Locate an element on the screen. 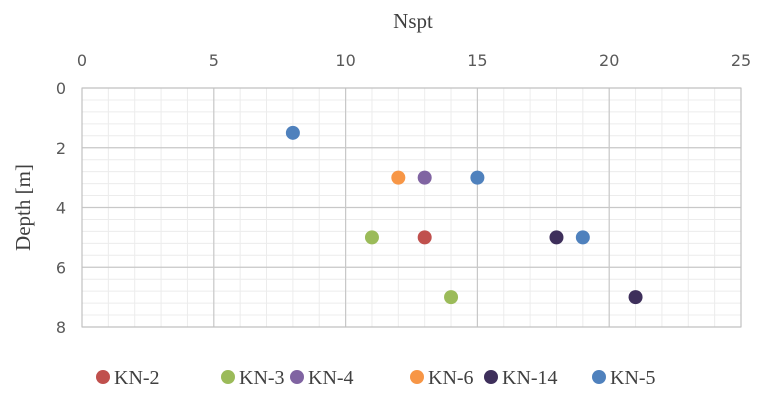 The height and width of the screenshot is (399, 759). y-tick-label: 8 is located at coordinates (61, 327).